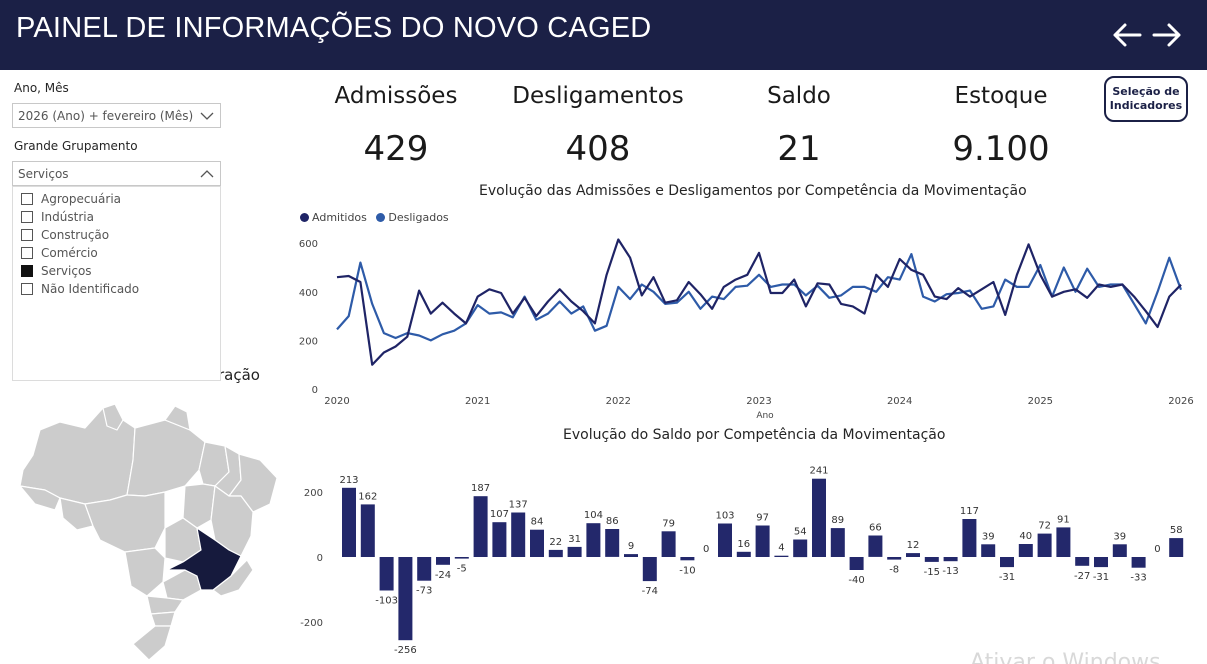 This screenshot has height=664, width=1207. Describe the element at coordinates (147, 531) in the screenshot. I see `brazil-map` at that location.